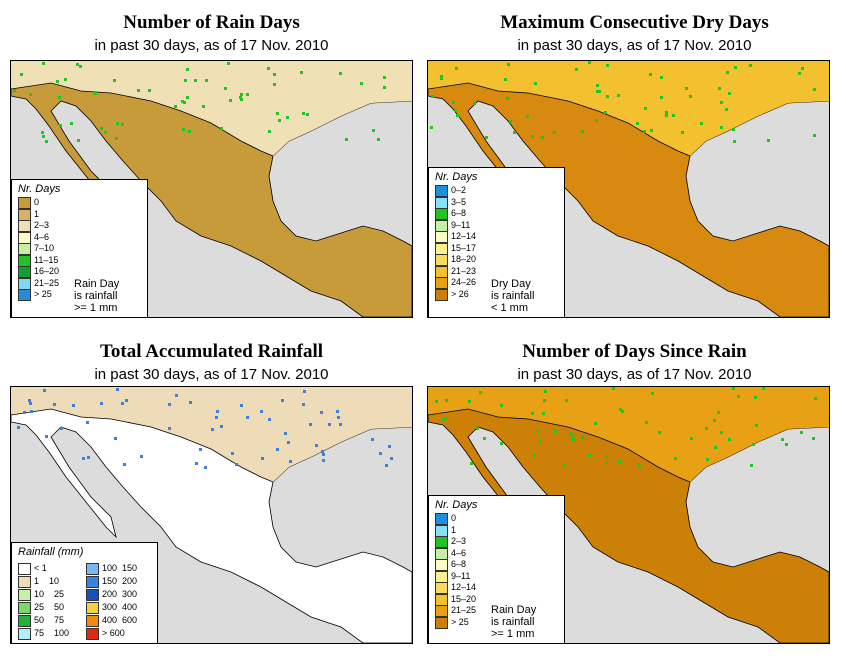 This screenshot has height=658, width=846. What do you see at coordinates (460, 293) in the screenshot?
I see `legend-label: > 26` at bounding box center [460, 293].